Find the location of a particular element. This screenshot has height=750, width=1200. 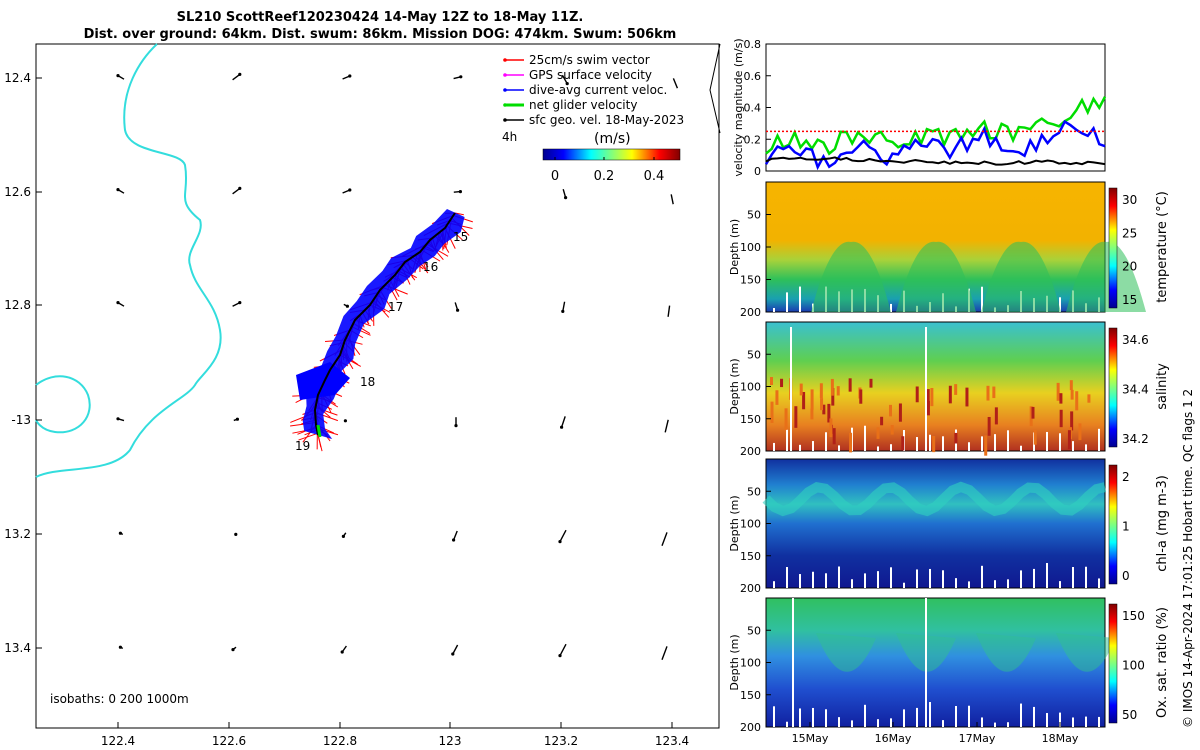

colorbar-tick-label: 20 is located at coordinates (1129, 267).